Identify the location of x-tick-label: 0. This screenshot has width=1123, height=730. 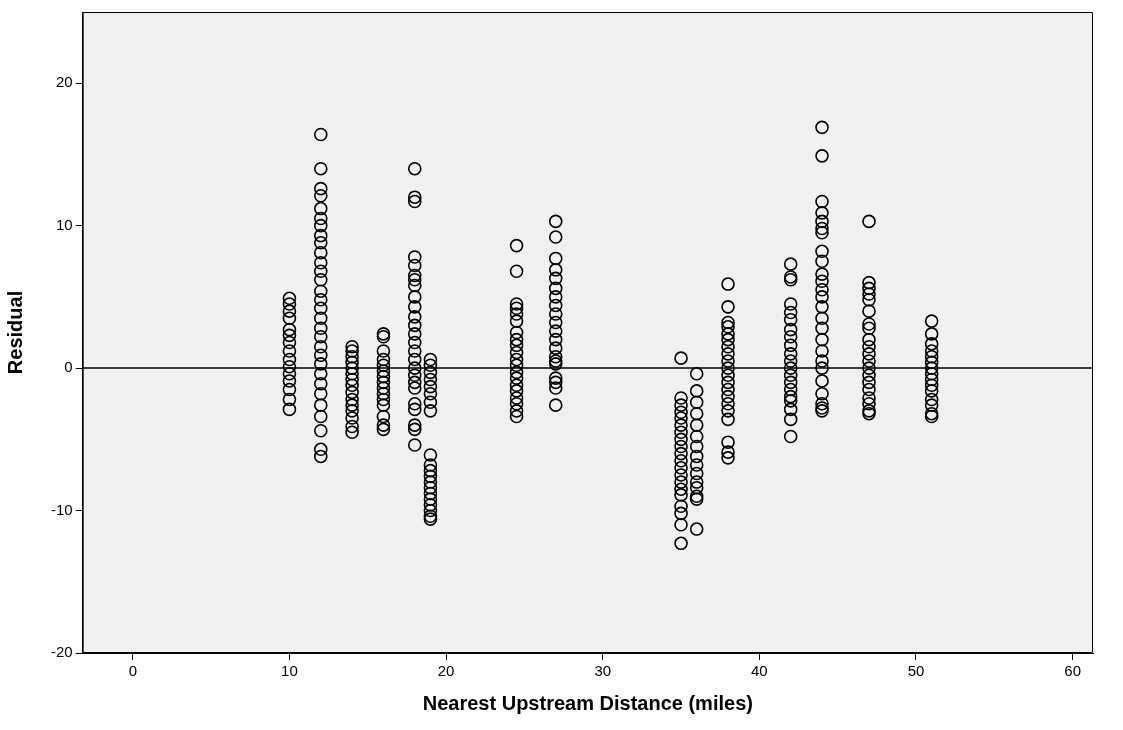
(132, 671).